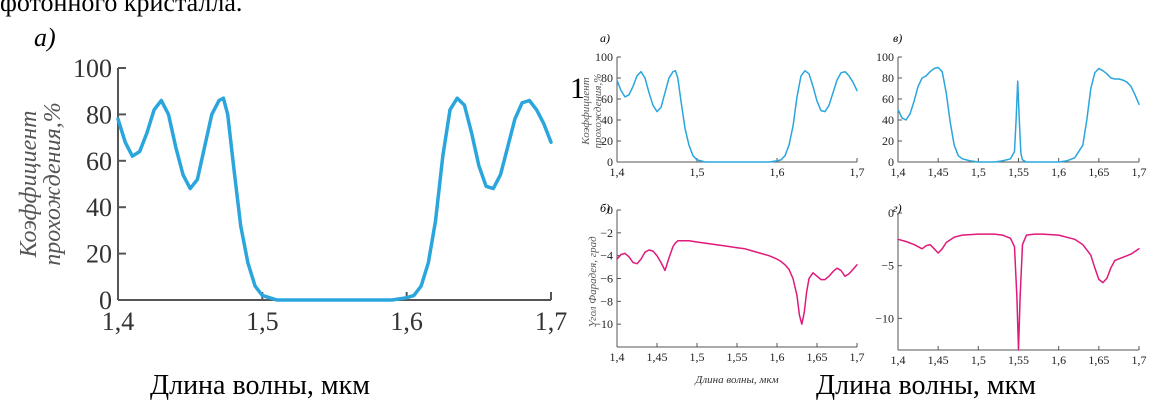  Describe the element at coordinates (1098, 172) in the screenshot. I see `chart2-x-tick-label: 1,65` at that location.